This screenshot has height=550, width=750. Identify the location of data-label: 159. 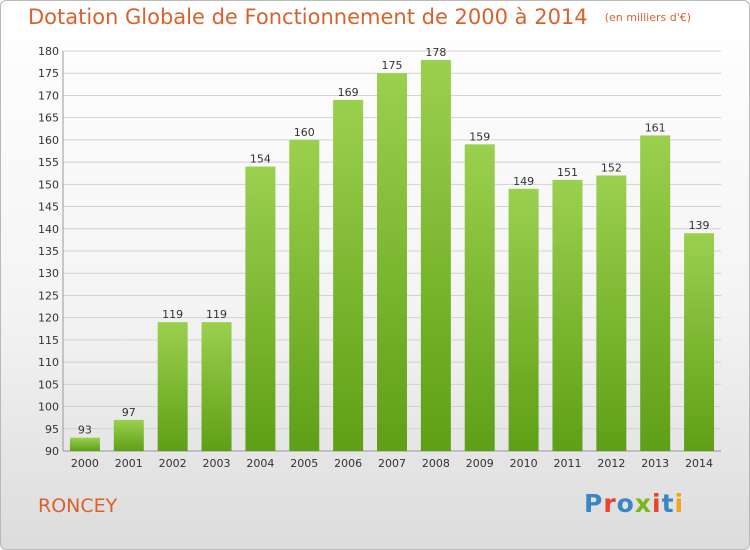
(479, 136).